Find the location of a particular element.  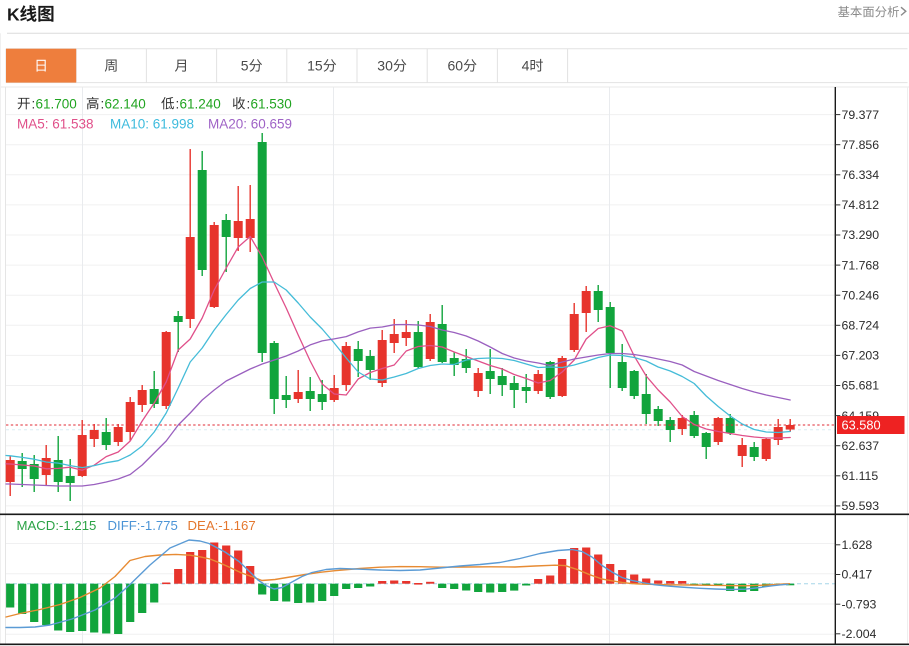

svg-text: 68.724 is located at coordinates (861, 326).